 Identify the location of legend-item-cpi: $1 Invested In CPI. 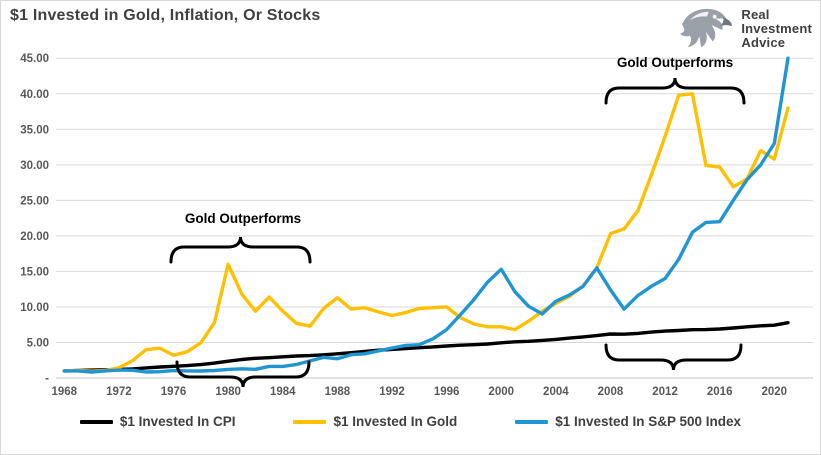
(157, 421).